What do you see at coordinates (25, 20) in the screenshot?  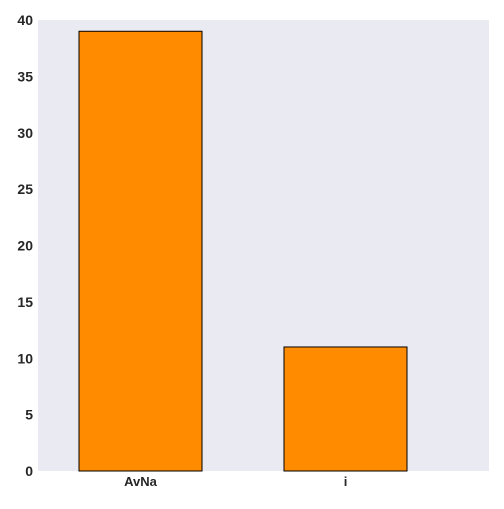 I see `y-tick-label: 40` at bounding box center [25, 20].